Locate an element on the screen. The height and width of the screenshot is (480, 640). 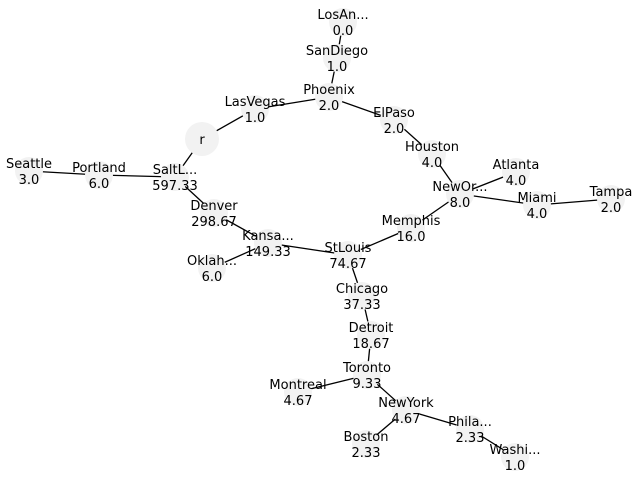
node-name-label: r is located at coordinates (202, 140).